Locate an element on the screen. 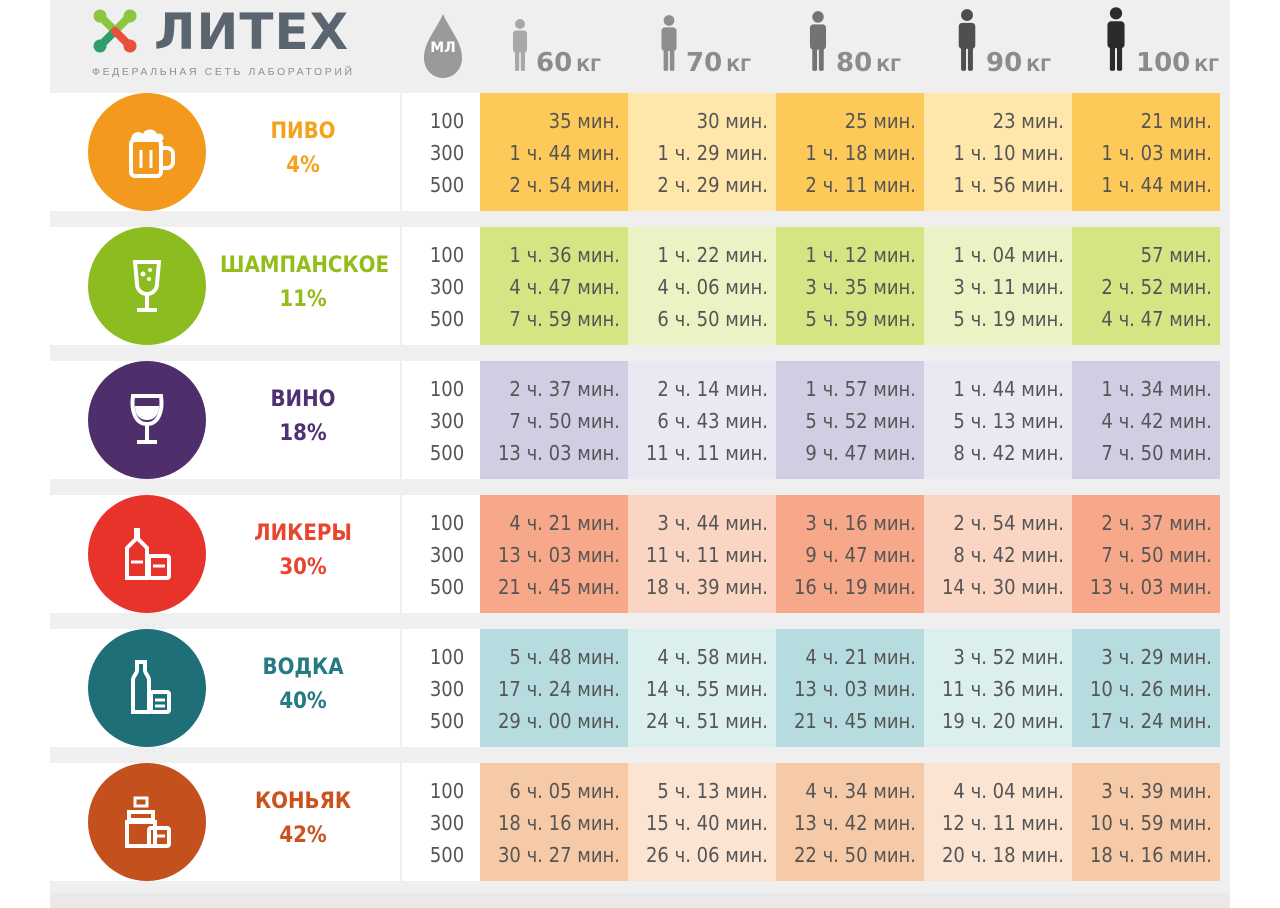 The width and height of the screenshot is (1280, 908). time-value: 6 ч. 05 мин. is located at coordinates (564, 791).